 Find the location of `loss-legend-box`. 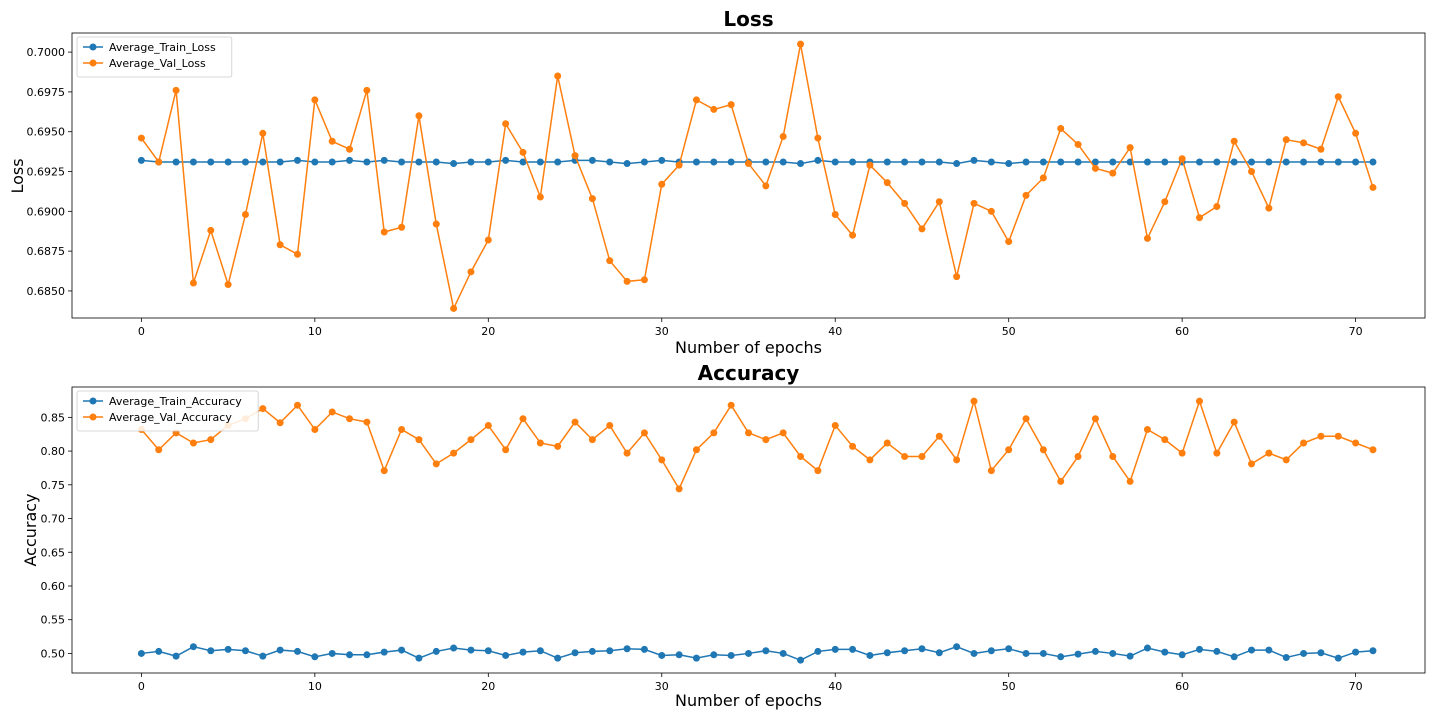

loss-legend-box is located at coordinates (154, 57).